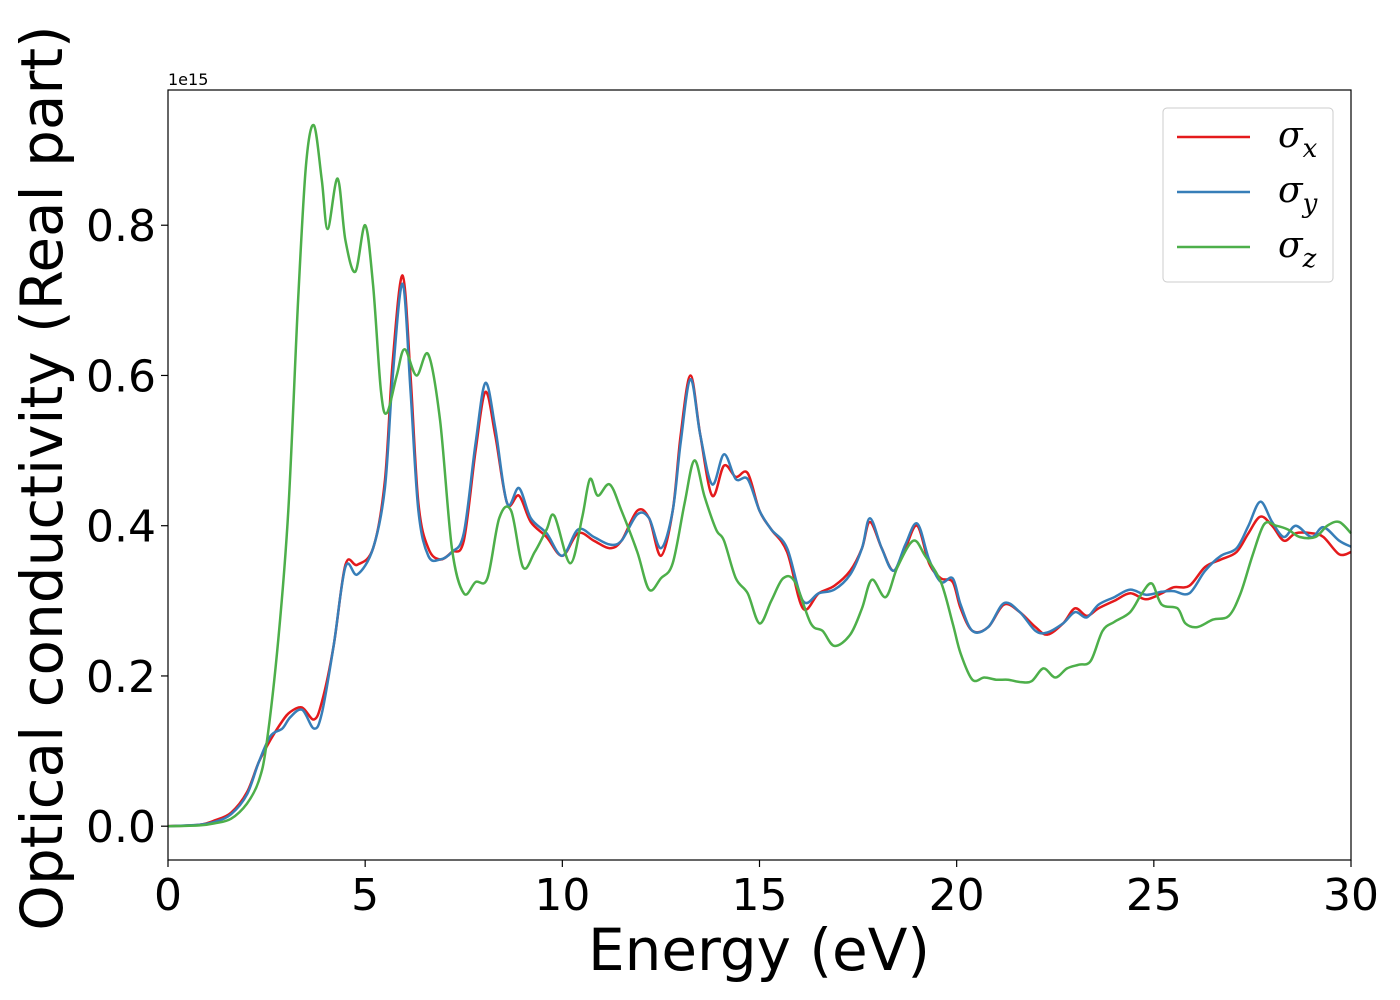 Image resolution: width=1400 pixels, height=1000 pixels. I want to click on y-tick-label: 0.6, so click(121, 376).